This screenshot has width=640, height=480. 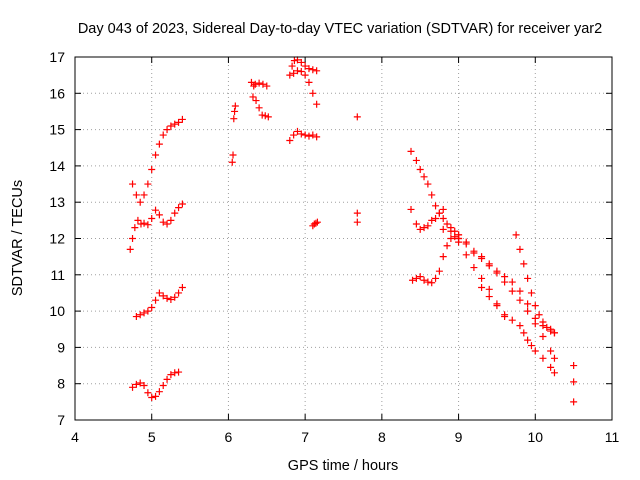 What do you see at coordinates (57, 93) in the screenshot?
I see `y-tick-label: 16` at bounding box center [57, 93].